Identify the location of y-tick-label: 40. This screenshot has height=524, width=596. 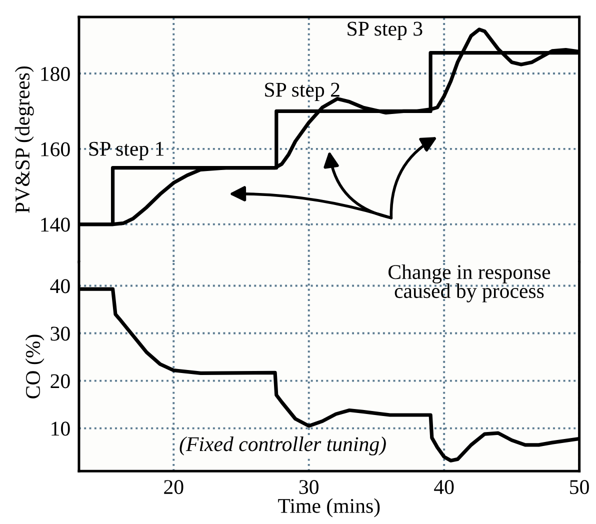
(60, 286).